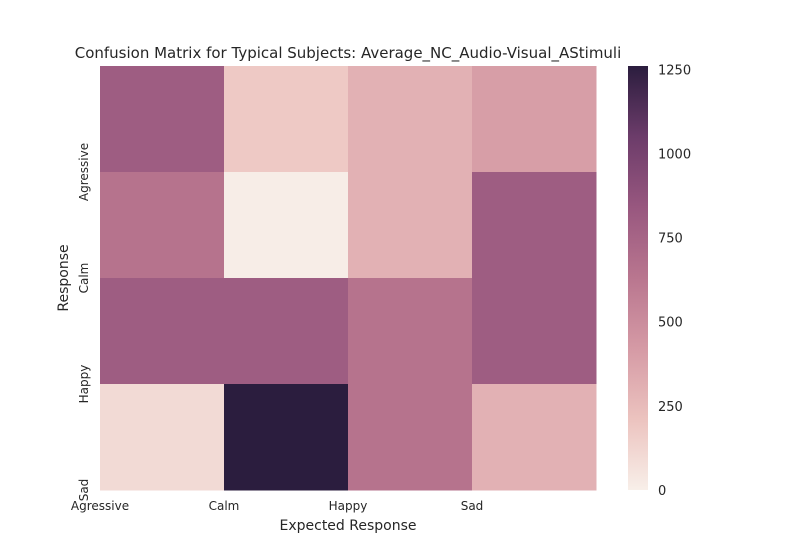 The width and height of the screenshot is (800, 550). Describe the element at coordinates (674, 154) in the screenshot. I see `colorbar-tick-label: 1000` at that location.